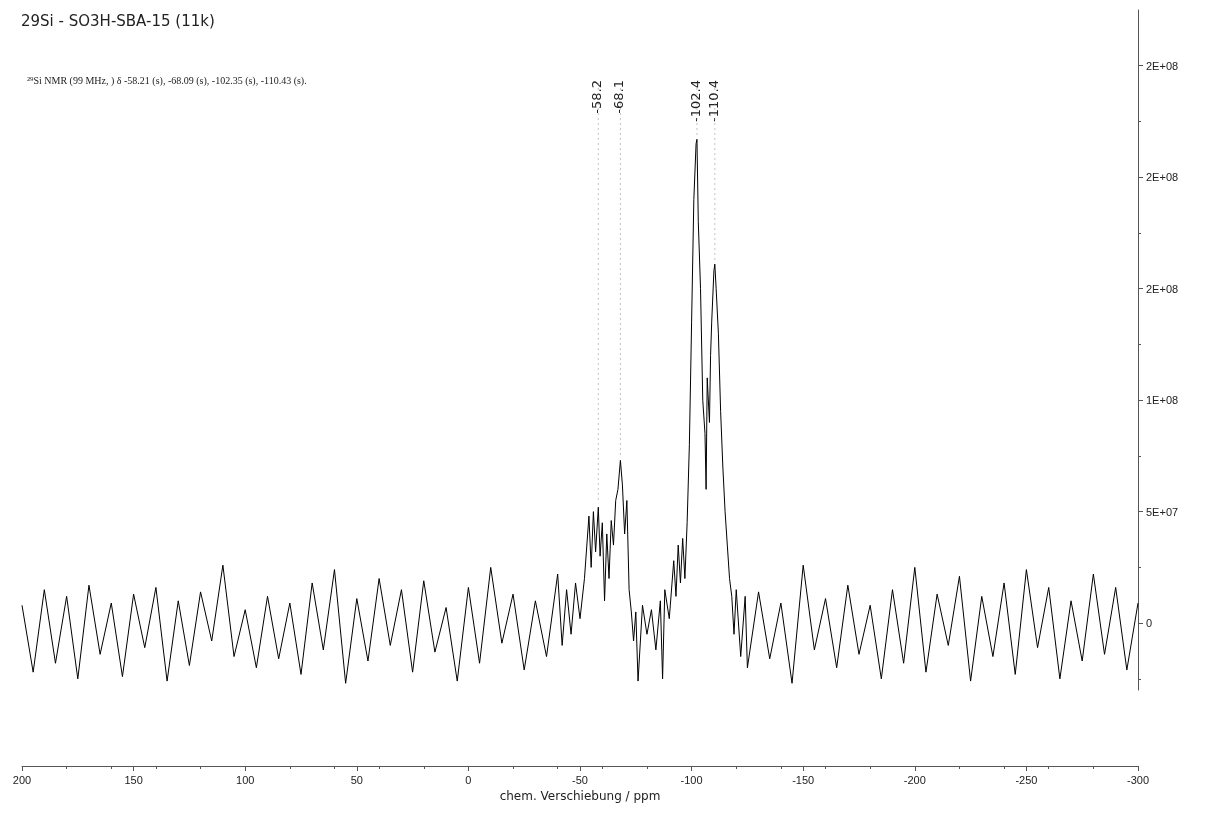 The width and height of the screenshot is (1216, 836). What do you see at coordinates (22, 779) in the screenshot?
I see `x-tick-label: 200` at bounding box center [22, 779].